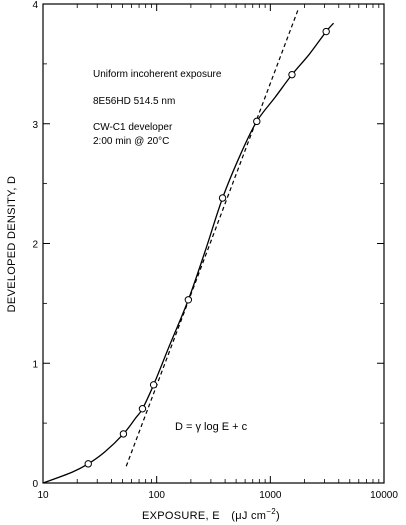 Image resolution: width=406 pixels, height=525 pixels. Describe the element at coordinates (35, 5) in the screenshot. I see `y-tick-label: 4` at that location.